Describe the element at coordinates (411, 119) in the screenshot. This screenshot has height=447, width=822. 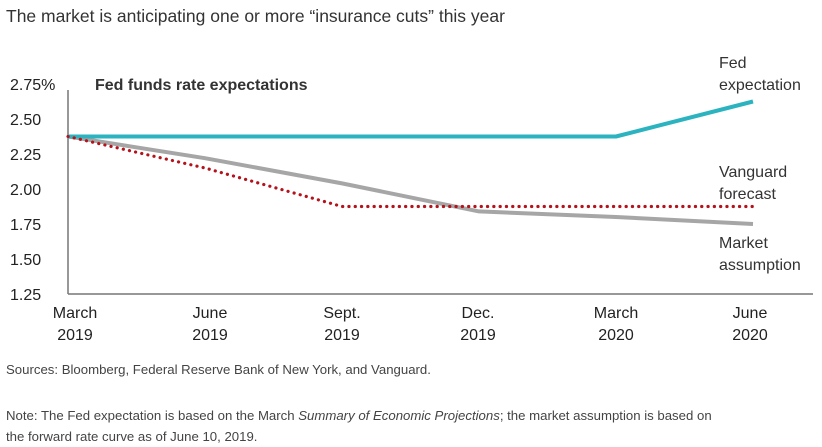
I see `series-line-fed-expectation` at that location.